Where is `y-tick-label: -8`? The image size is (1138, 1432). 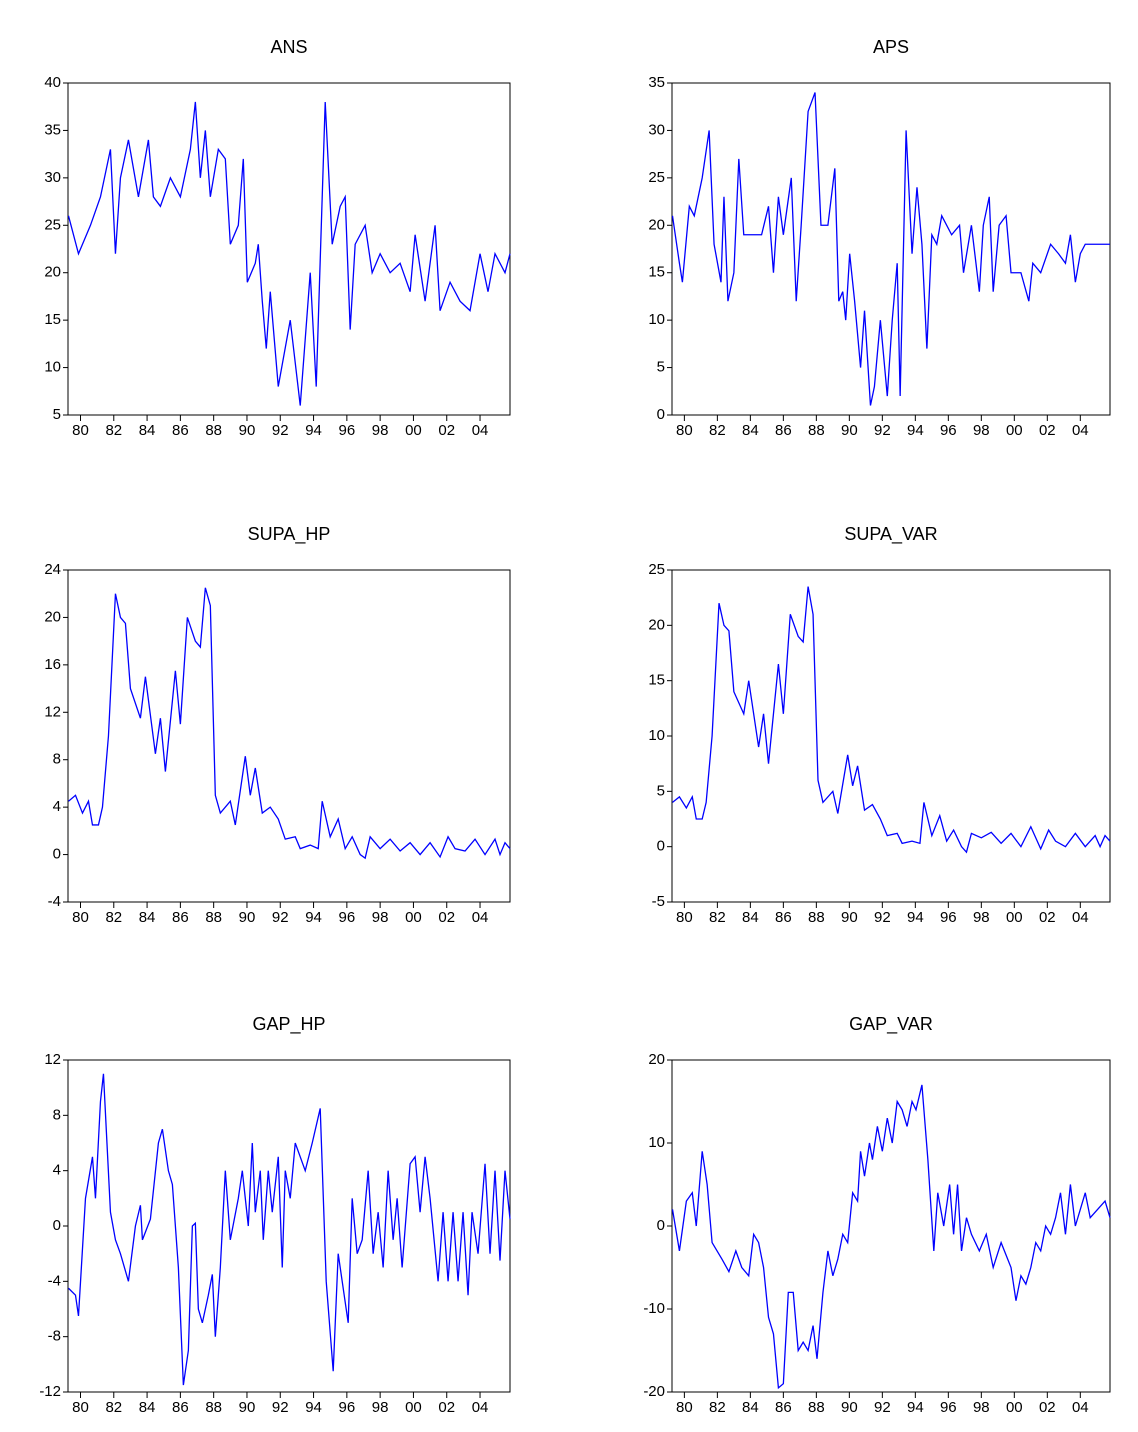 y-tick-label: -8 is located at coordinates (54, 1336).